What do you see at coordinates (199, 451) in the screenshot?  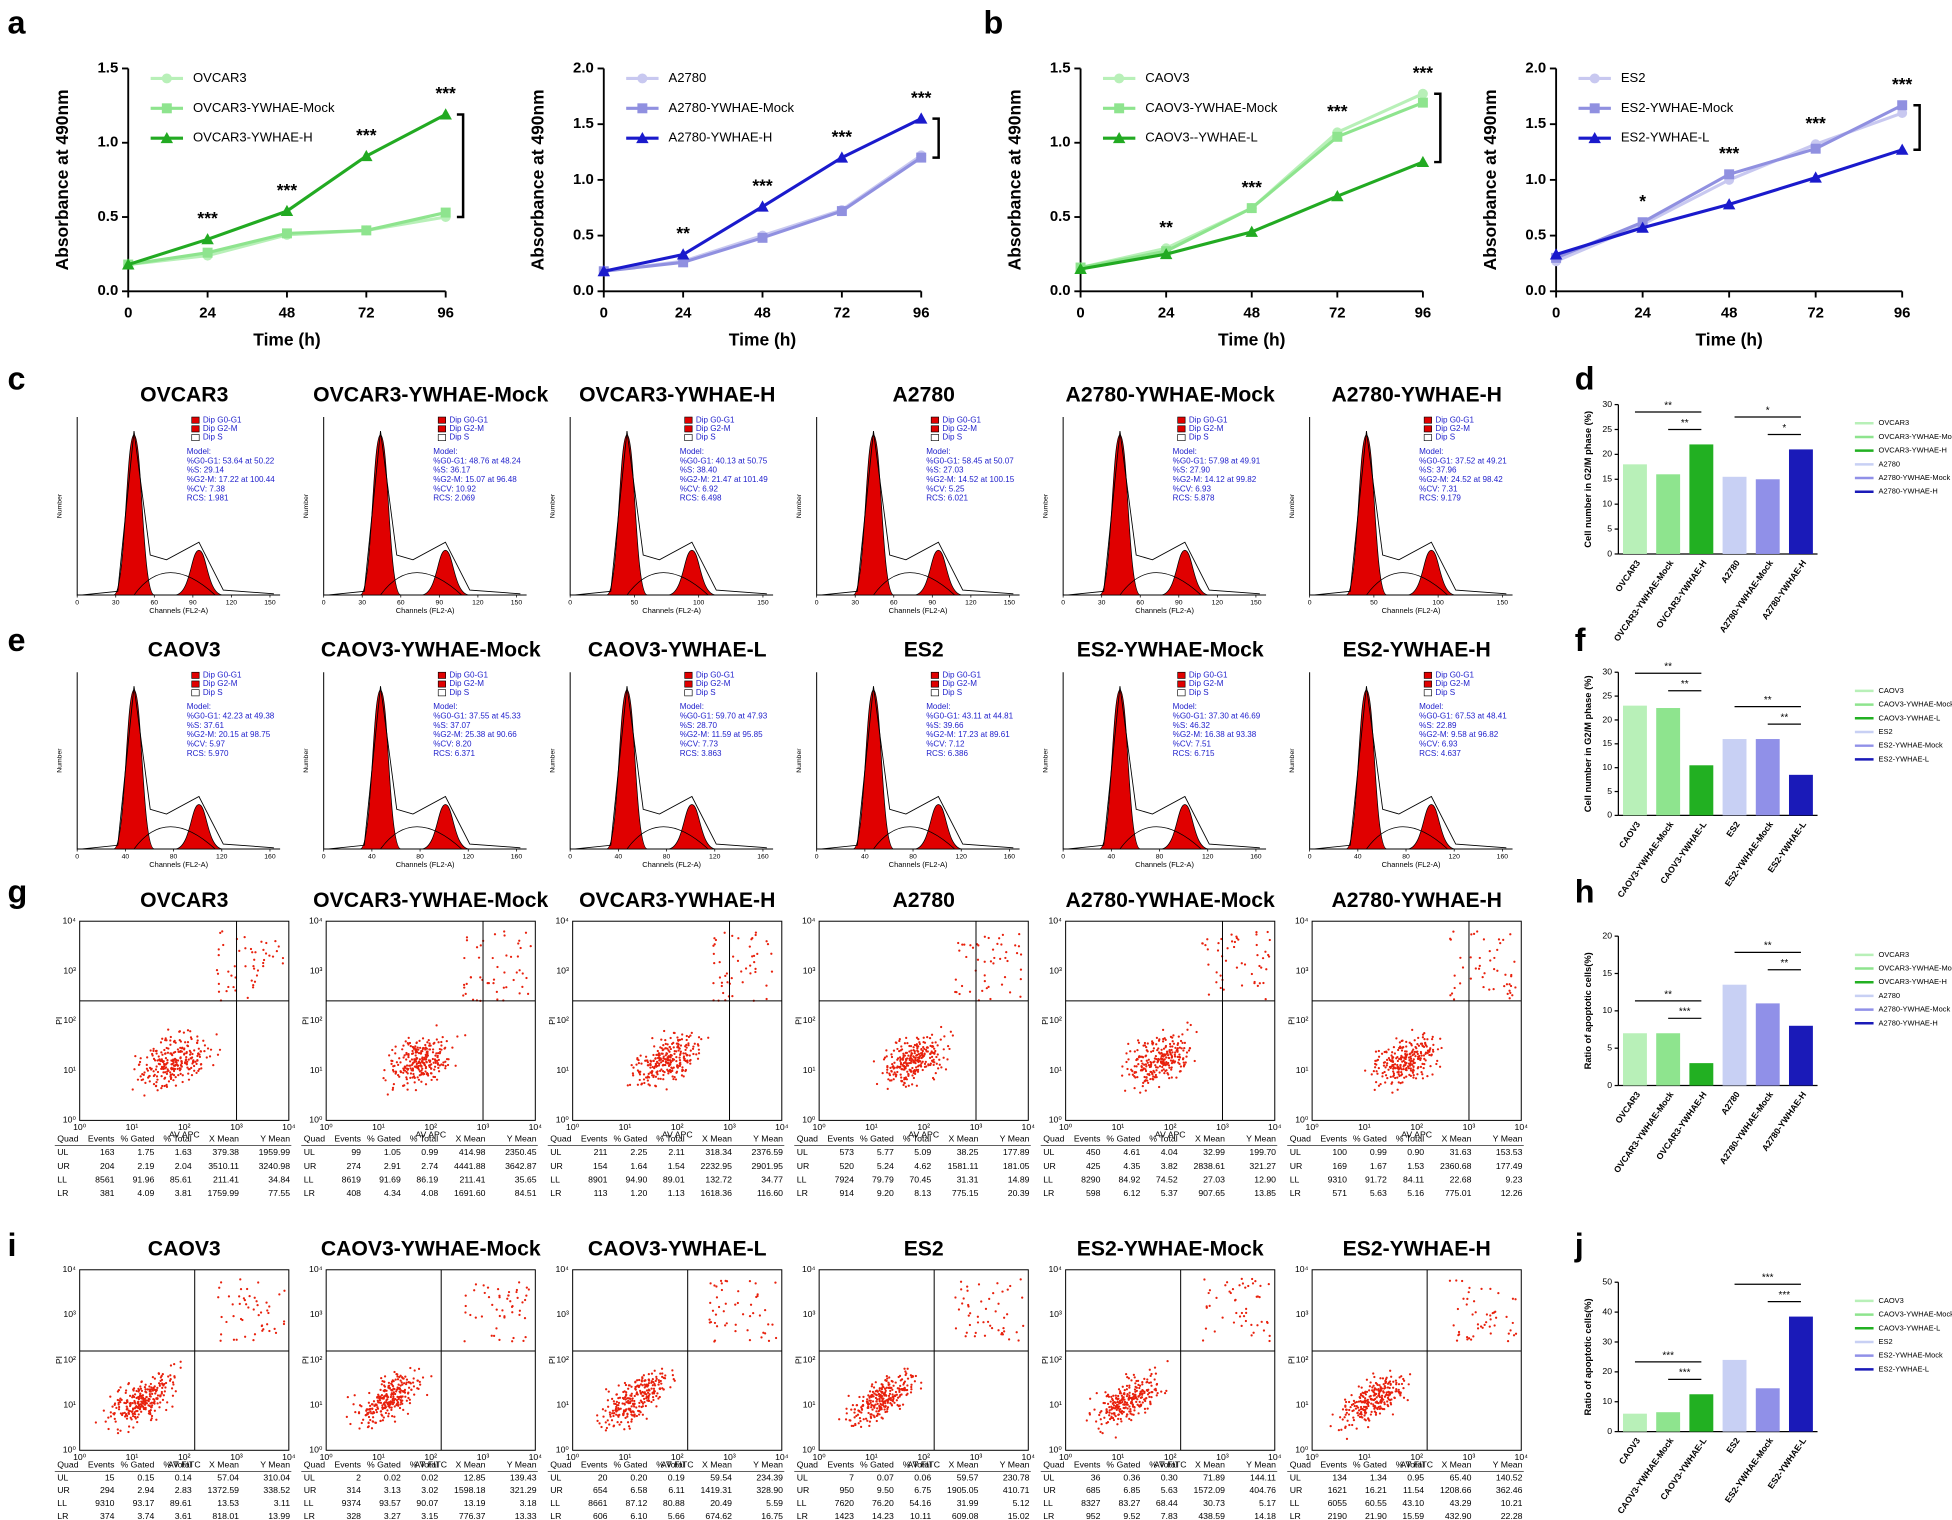 I see `model-text: Model:` at bounding box center [199, 451].